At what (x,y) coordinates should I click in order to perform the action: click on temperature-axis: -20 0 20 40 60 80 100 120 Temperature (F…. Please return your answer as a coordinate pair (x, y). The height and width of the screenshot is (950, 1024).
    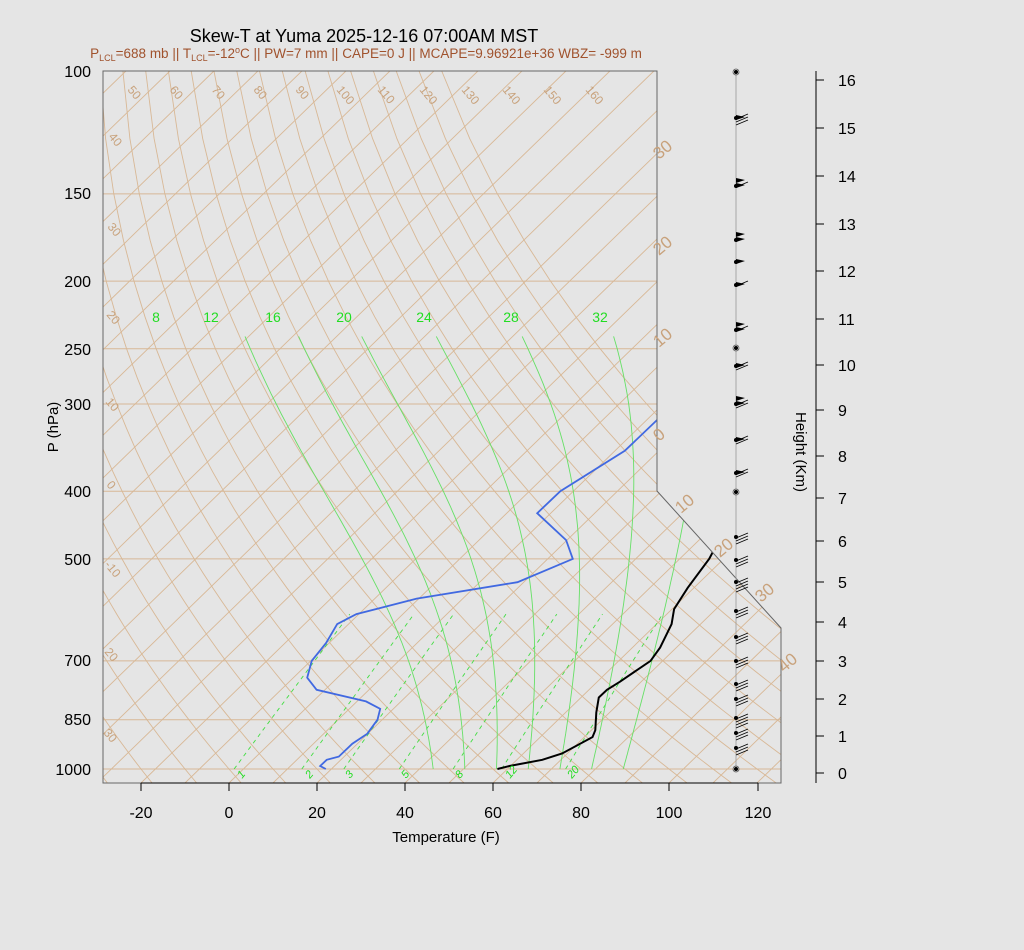
    Looking at the image, I should click on (450, 814).